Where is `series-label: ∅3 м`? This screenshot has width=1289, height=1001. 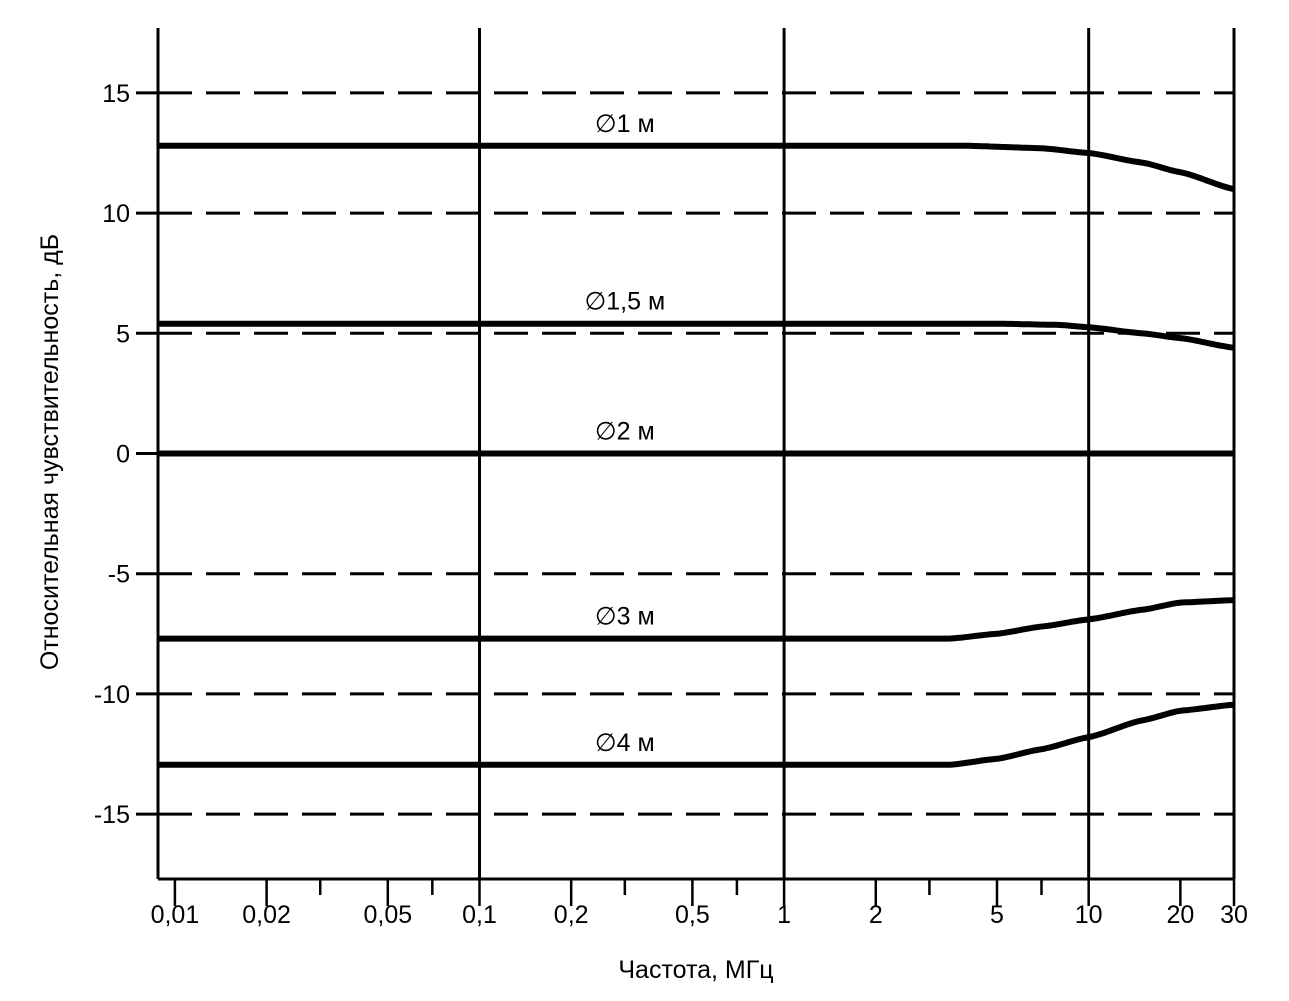 series-label: ∅3 м is located at coordinates (625, 617).